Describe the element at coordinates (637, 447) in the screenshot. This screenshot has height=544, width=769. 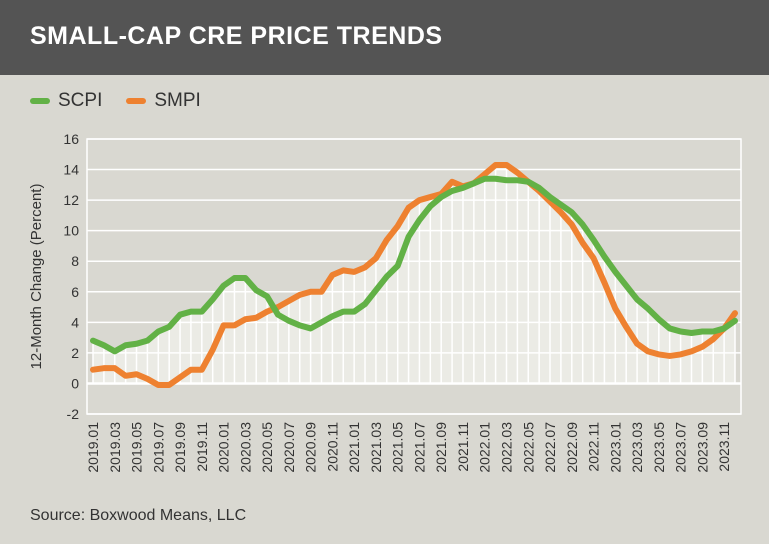
I see `x-tick-label: 2023.03` at that location.